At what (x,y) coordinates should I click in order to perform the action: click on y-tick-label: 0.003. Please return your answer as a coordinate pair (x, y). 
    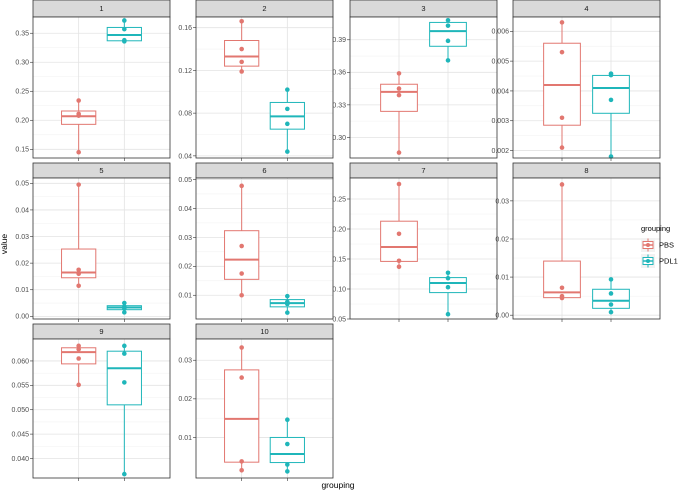
    Looking at the image, I should click on (500, 121).